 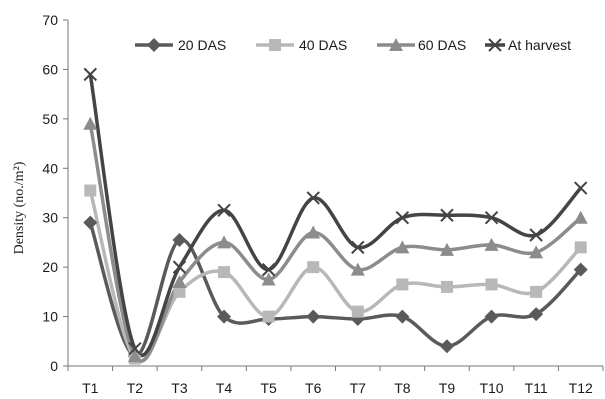 I want to click on y-tick-label: 50, so click(x=50, y=119).